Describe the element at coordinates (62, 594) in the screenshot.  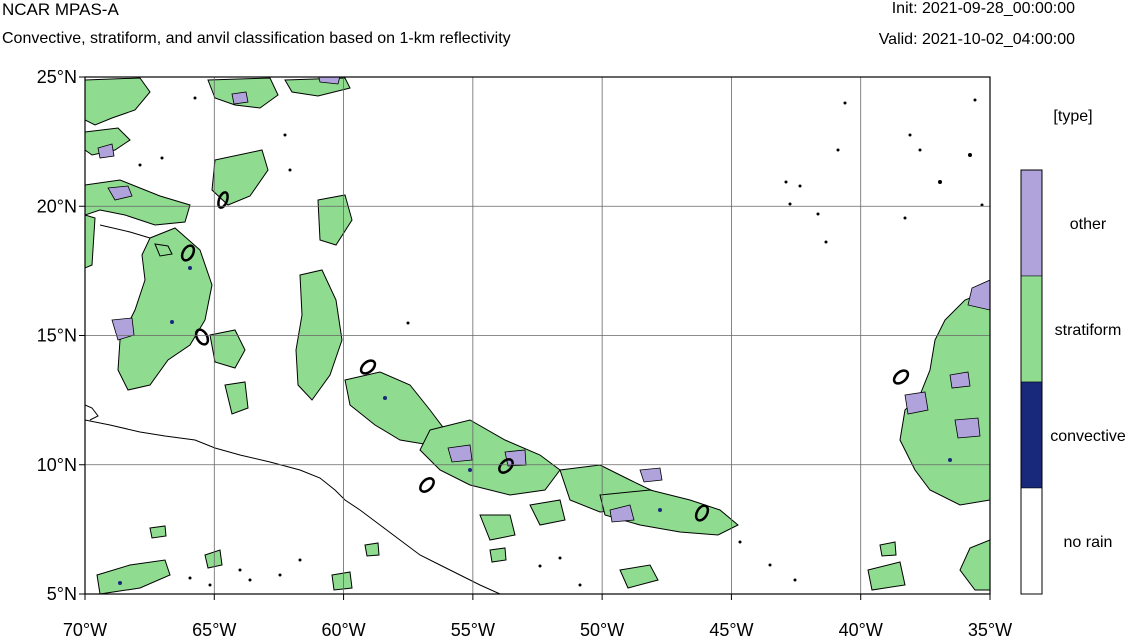
I see `lat-tick-label: 5°N` at that location.